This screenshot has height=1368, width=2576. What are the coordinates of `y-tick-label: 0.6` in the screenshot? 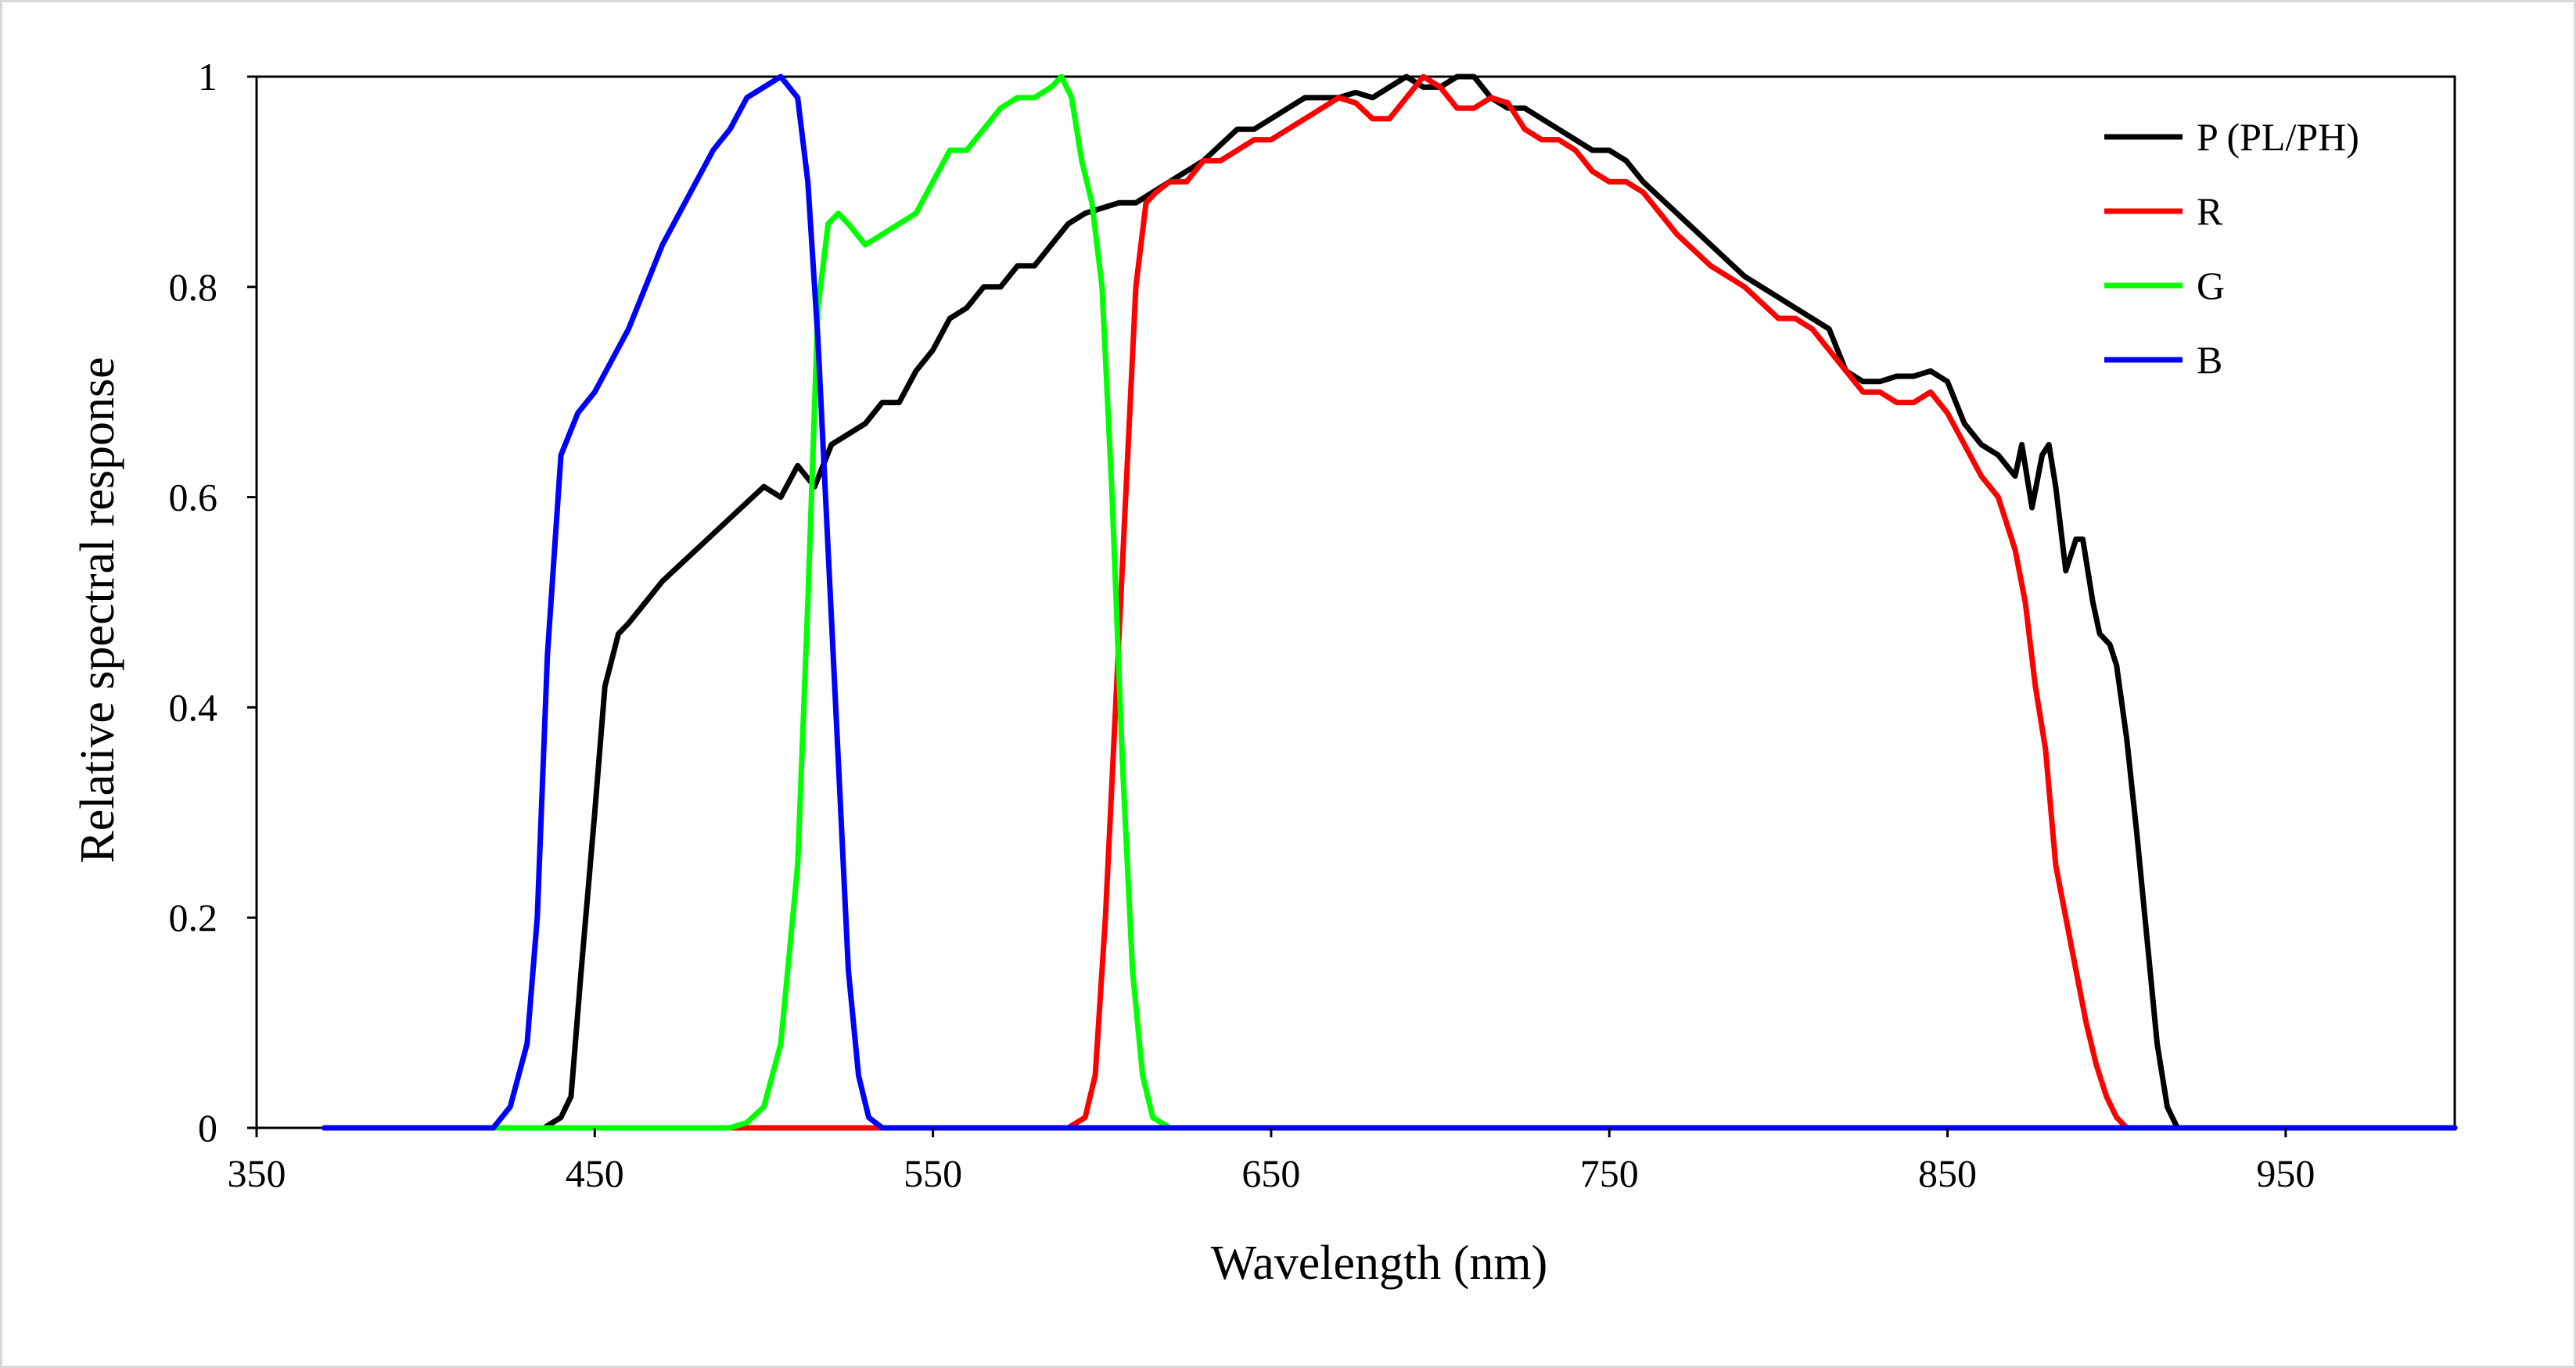 It's located at (193, 497).